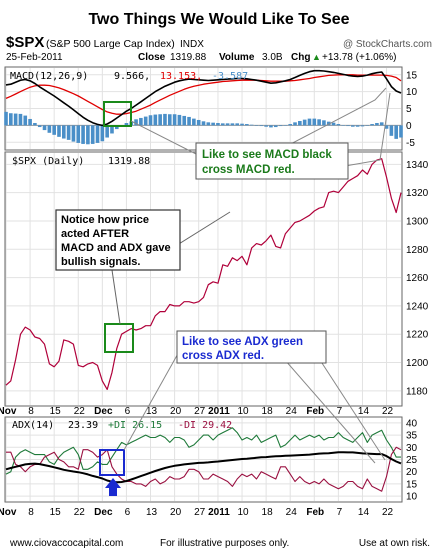  I want to click on adx-xtick-label: 22, so click(80, 512).